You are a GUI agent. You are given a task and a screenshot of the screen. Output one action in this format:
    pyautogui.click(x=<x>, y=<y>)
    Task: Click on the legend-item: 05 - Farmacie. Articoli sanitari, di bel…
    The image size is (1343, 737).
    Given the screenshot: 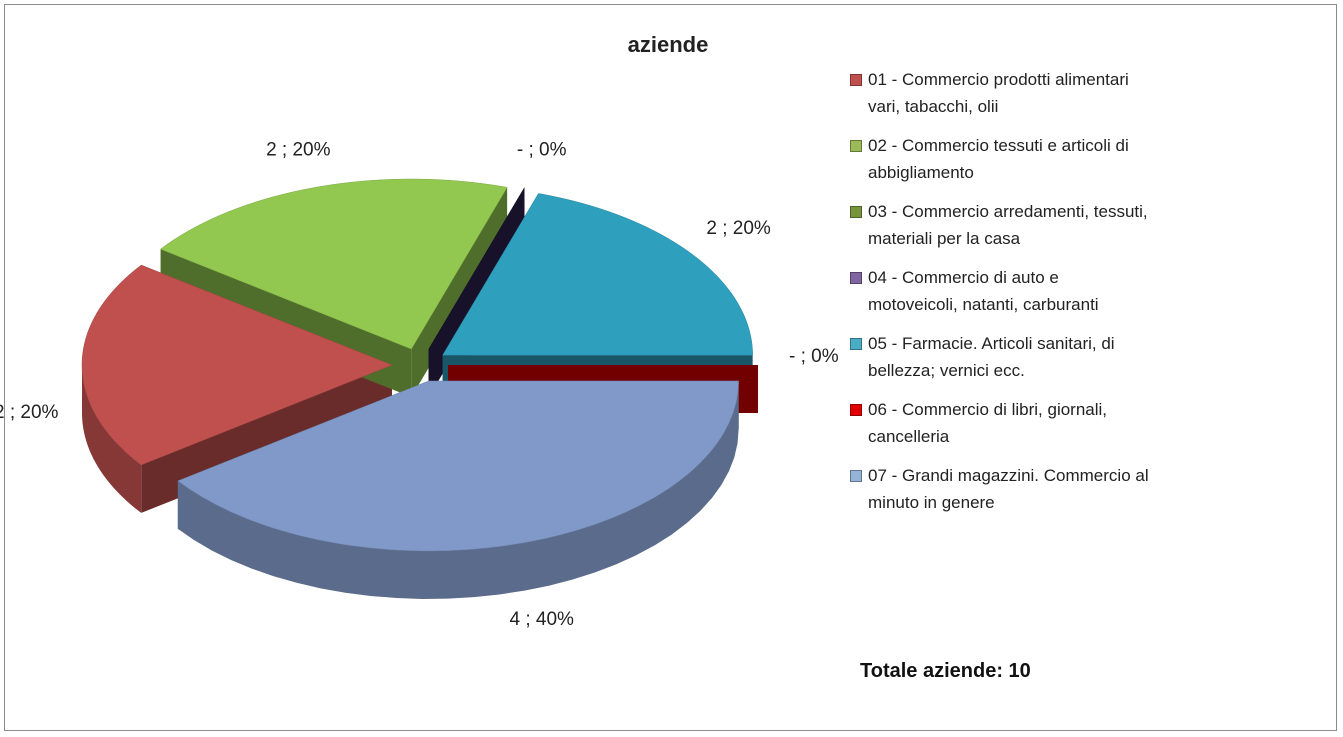 What is the action you would take?
    pyautogui.click(x=1000, y=357)
    